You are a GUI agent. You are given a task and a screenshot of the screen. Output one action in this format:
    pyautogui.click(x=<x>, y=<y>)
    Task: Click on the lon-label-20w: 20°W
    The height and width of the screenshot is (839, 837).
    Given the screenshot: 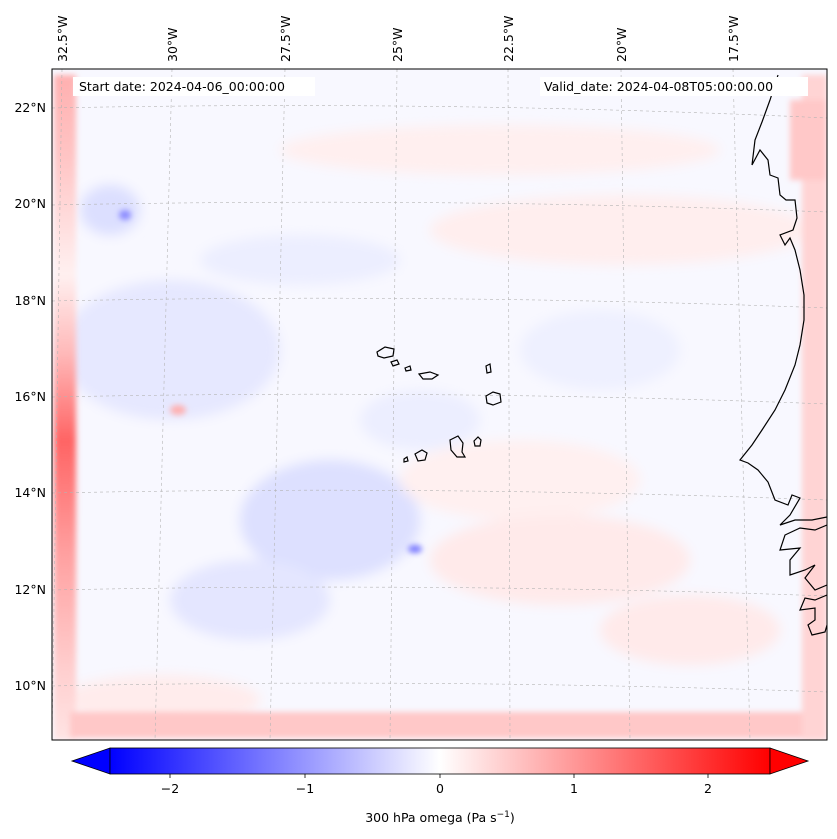 What is the action you would take?
    pyautogui.click(x=621, y=44)
    